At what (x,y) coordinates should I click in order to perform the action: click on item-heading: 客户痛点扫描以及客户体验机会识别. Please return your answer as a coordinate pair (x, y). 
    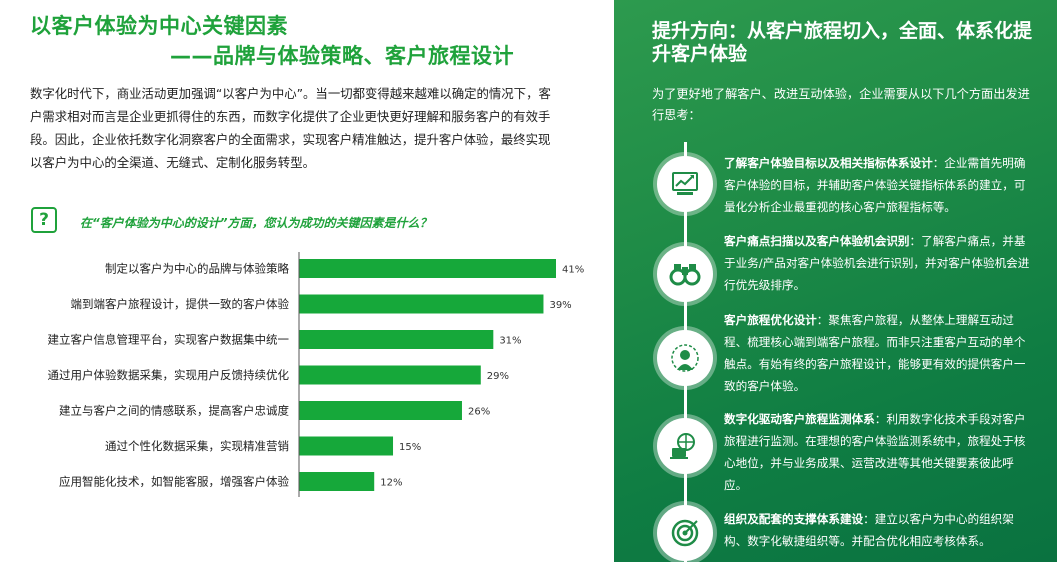
    Looking at the image, I should click on (817, 241).